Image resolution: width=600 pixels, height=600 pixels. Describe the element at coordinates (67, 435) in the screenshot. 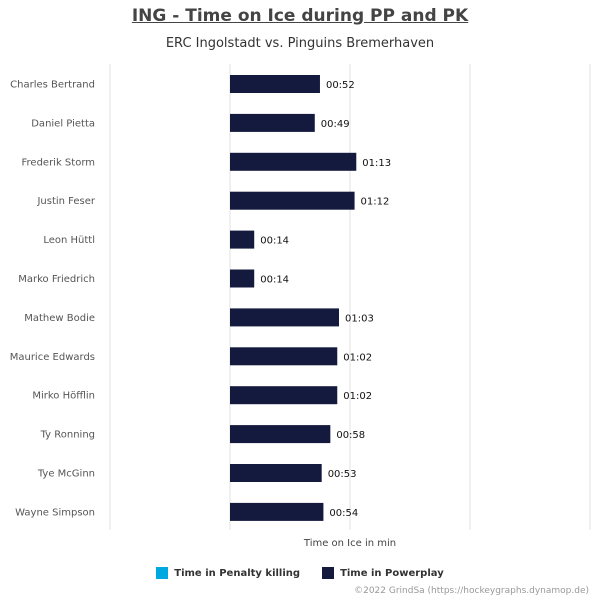

I see `category-label: Ty Ronning` at that location.